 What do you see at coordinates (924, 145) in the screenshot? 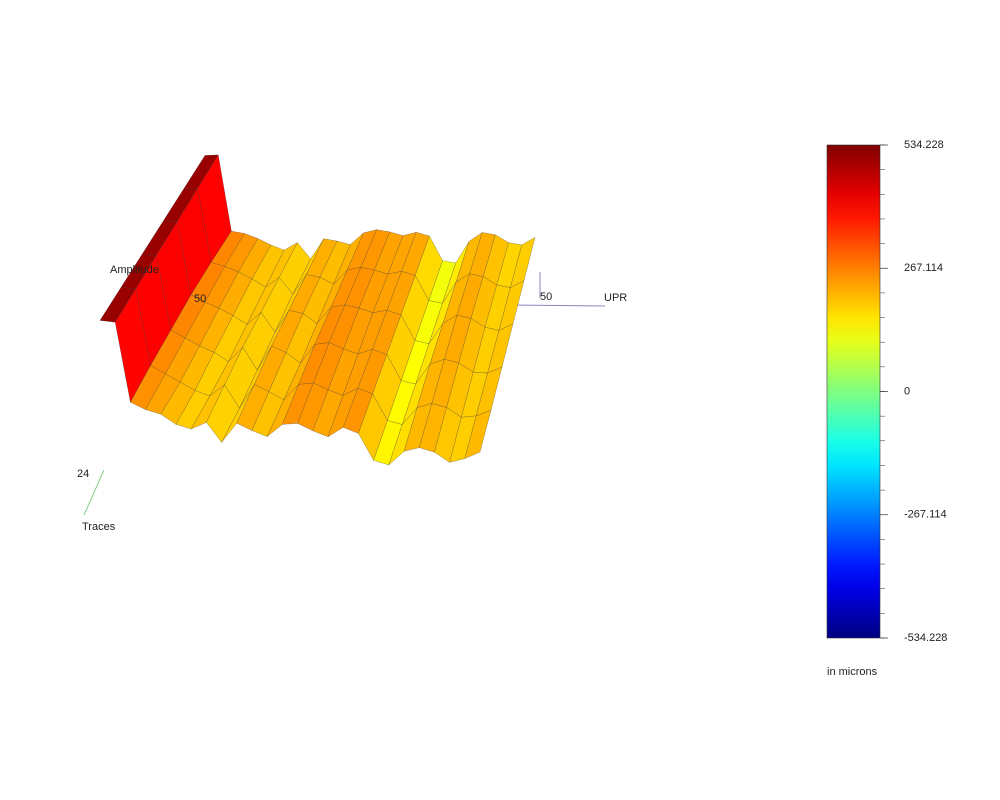
I see `colorbar-tick-label: 534.228` at bounding box center [924, 145].